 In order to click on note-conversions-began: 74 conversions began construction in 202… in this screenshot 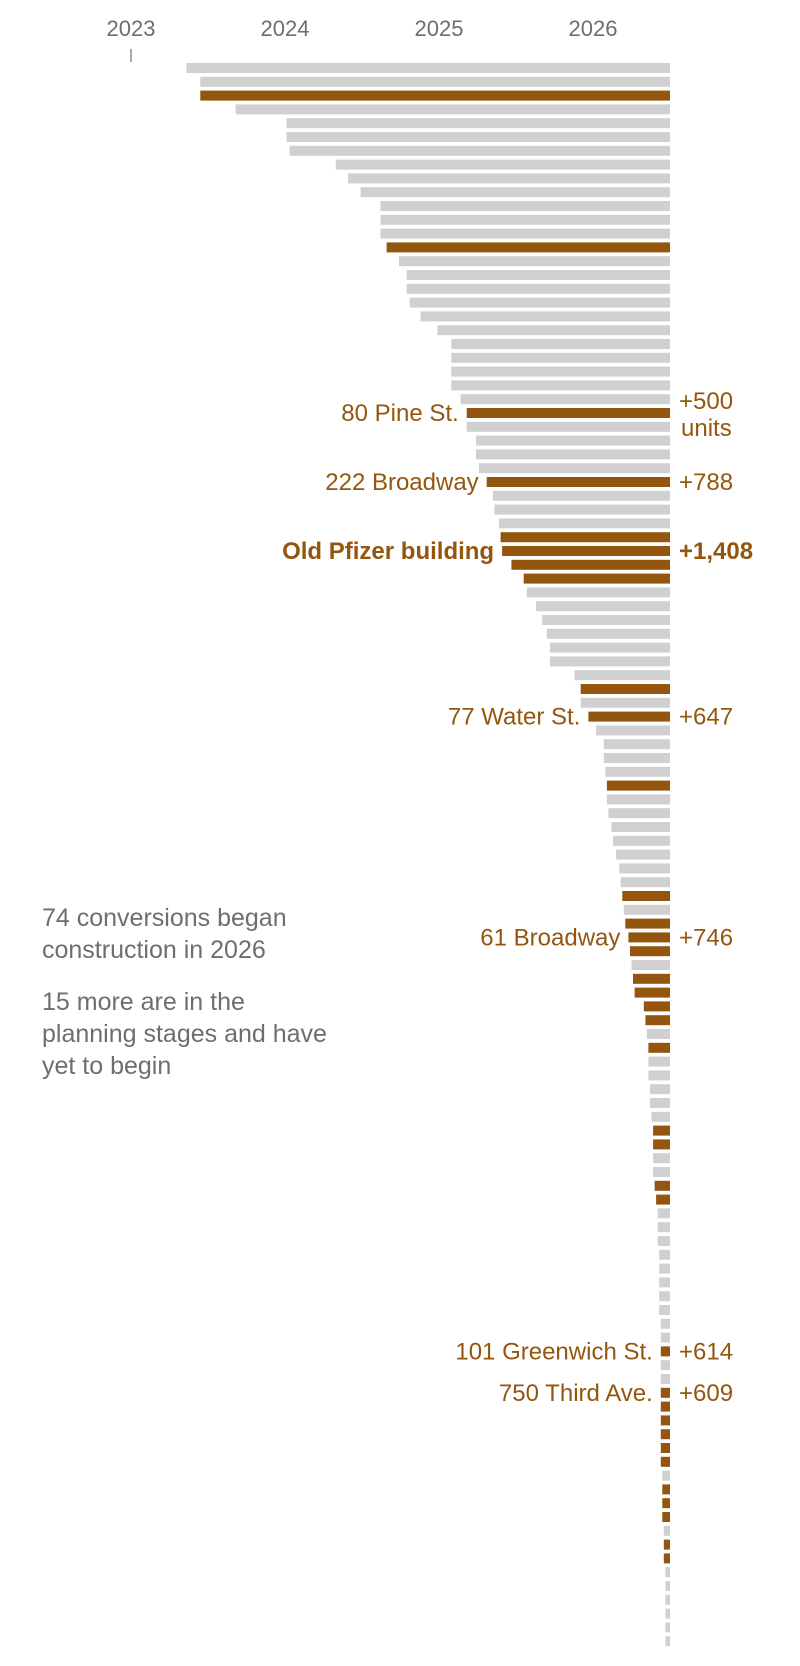, I will do `click(164, 934)`.